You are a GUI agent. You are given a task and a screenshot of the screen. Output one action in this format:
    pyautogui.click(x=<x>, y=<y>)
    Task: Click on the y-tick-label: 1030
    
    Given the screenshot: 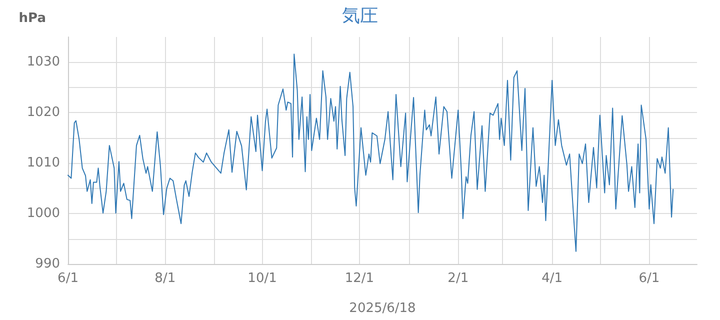 What is the action you would take?
    pyautogui.click(x=43, y=62)
    